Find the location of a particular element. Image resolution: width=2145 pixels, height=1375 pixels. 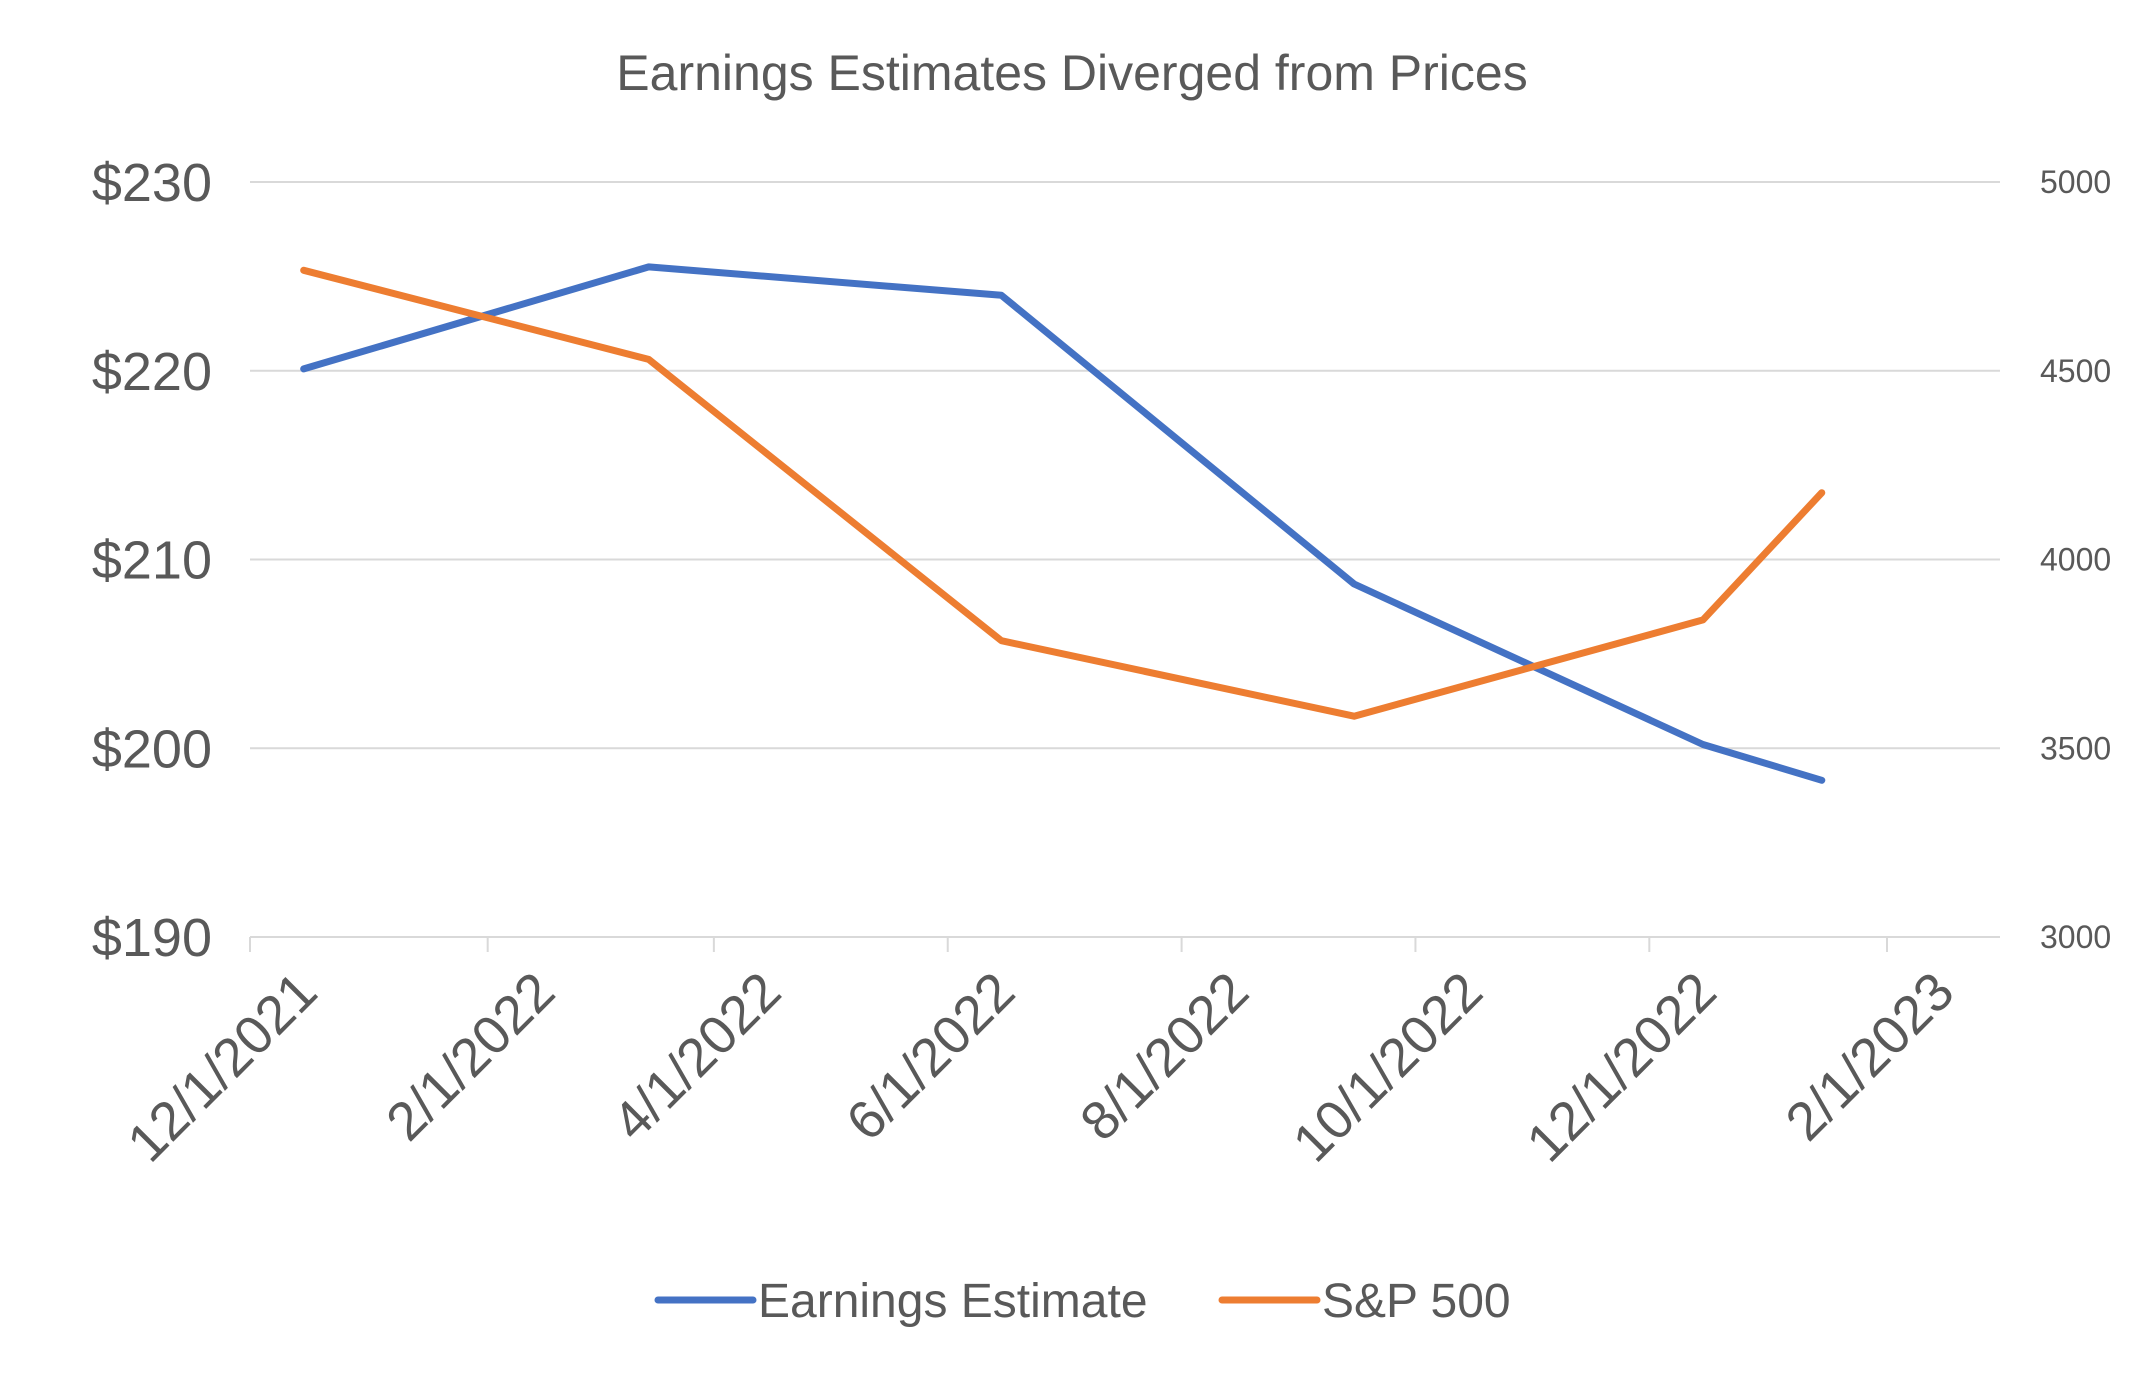

legend-item: Earnings Estimate is located at coordinates (901, 1301).